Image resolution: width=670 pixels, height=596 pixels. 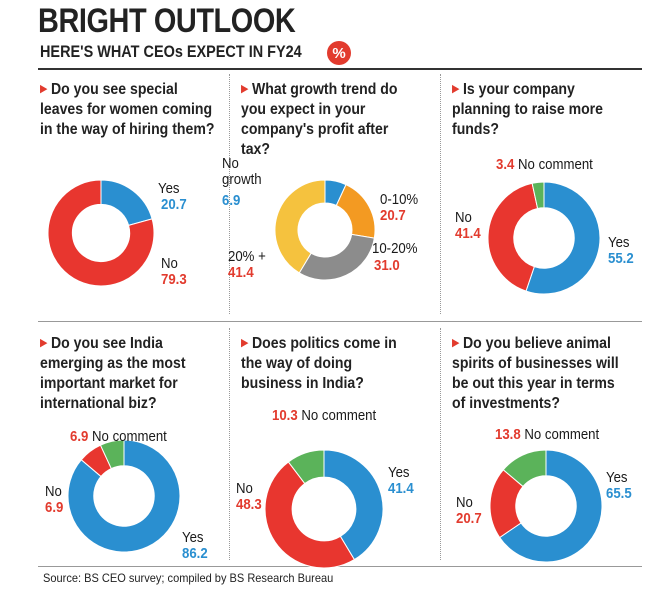 I want to click on value-no-growth: 6.9, so click(x=231, y=200).